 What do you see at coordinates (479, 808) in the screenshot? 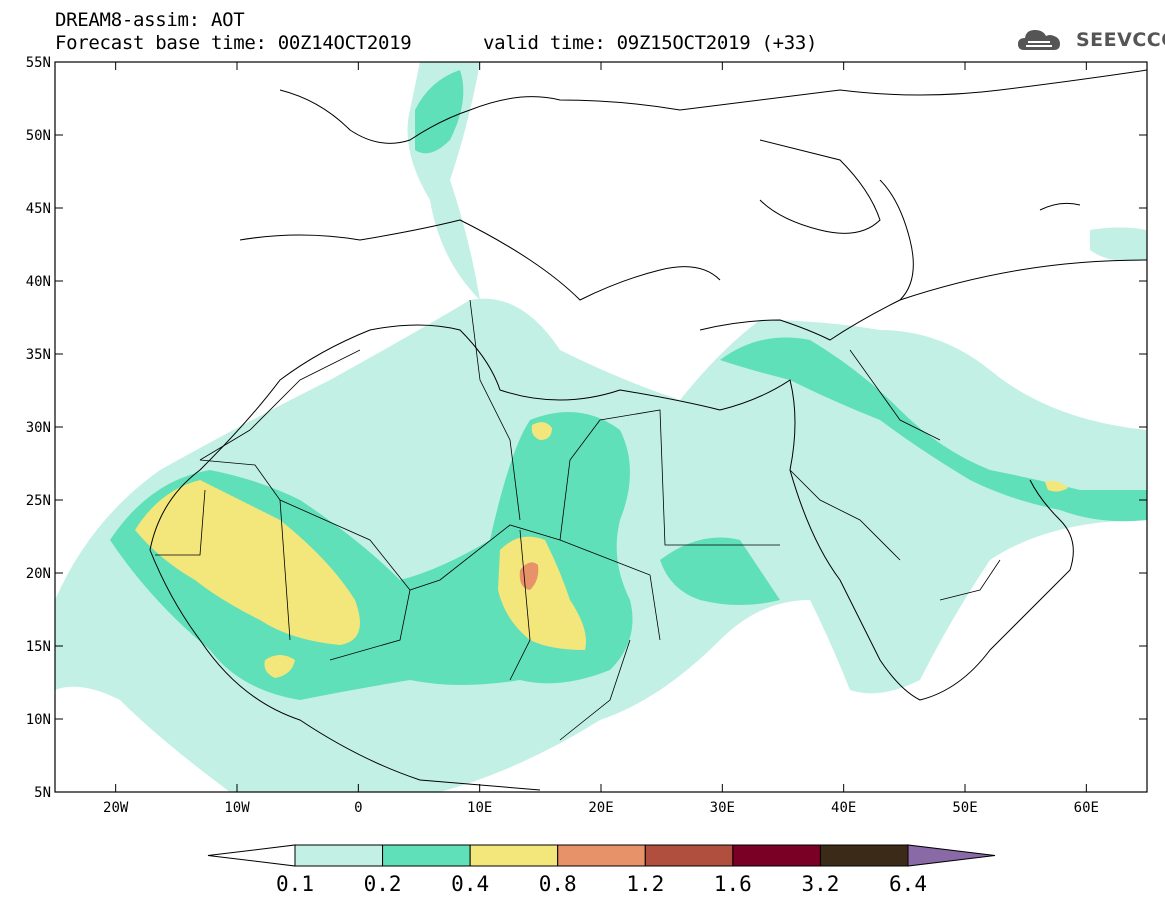
I see `lon-label: 10E` at bounding box center [479, 808].